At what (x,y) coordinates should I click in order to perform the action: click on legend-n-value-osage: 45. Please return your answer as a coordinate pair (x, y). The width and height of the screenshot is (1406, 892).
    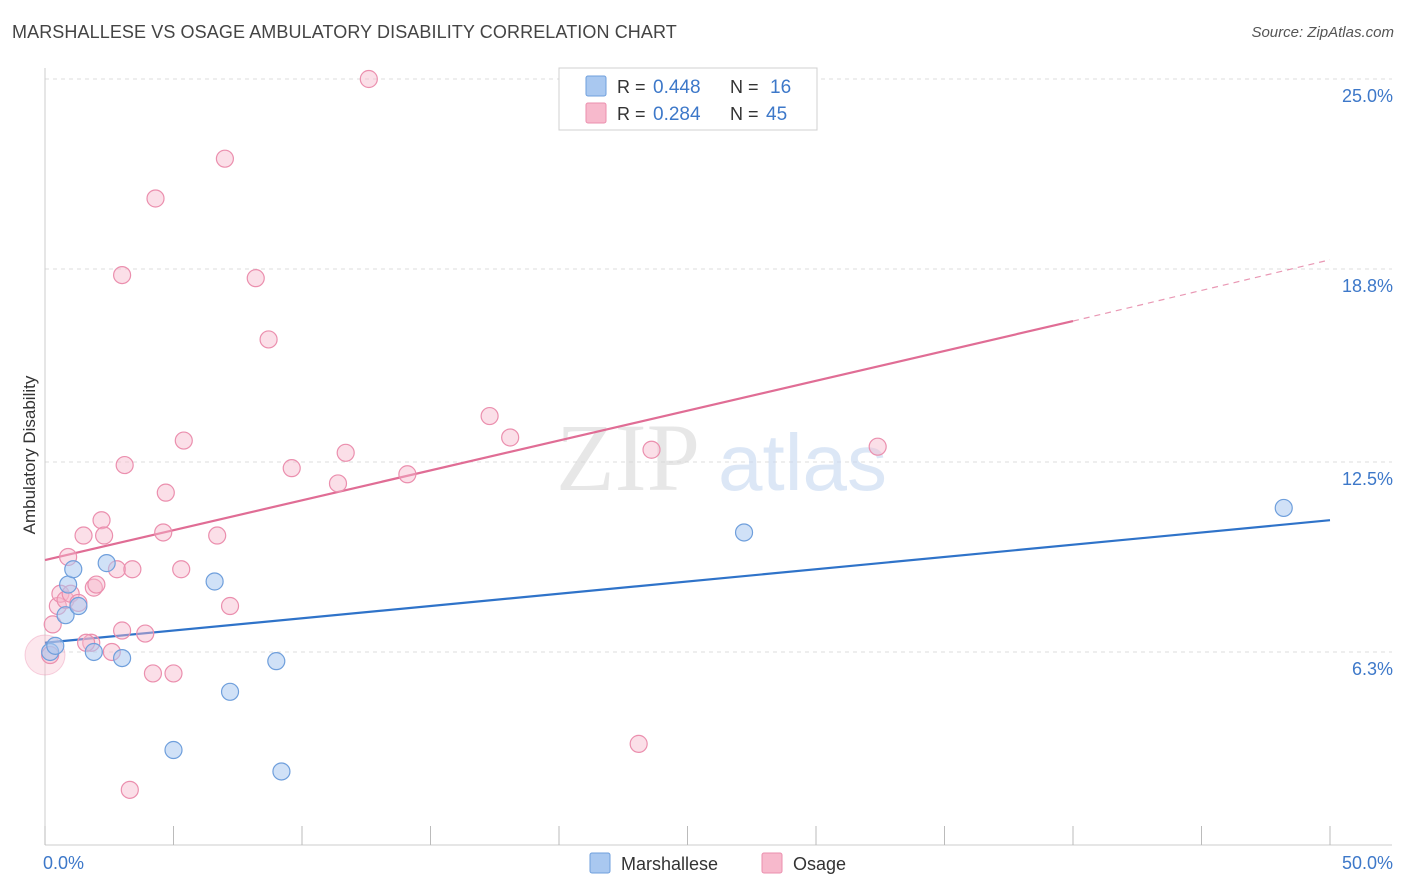
    Looking at the image, I should click on (776, 114).